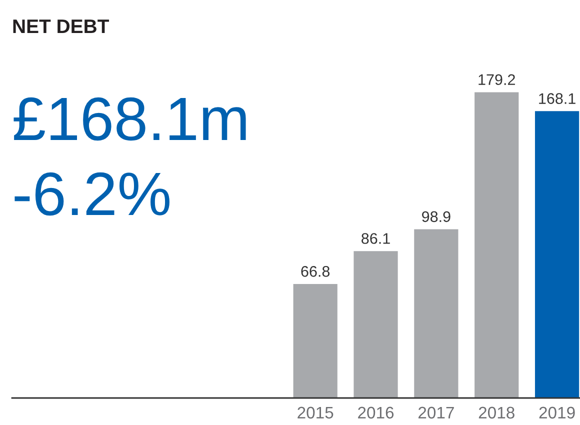 This screenshot has width=580, height=425. What do you see at coordinates (130, 119) in the screenshot?
I see `text: £168.1m` at bounding box center [130, 119].